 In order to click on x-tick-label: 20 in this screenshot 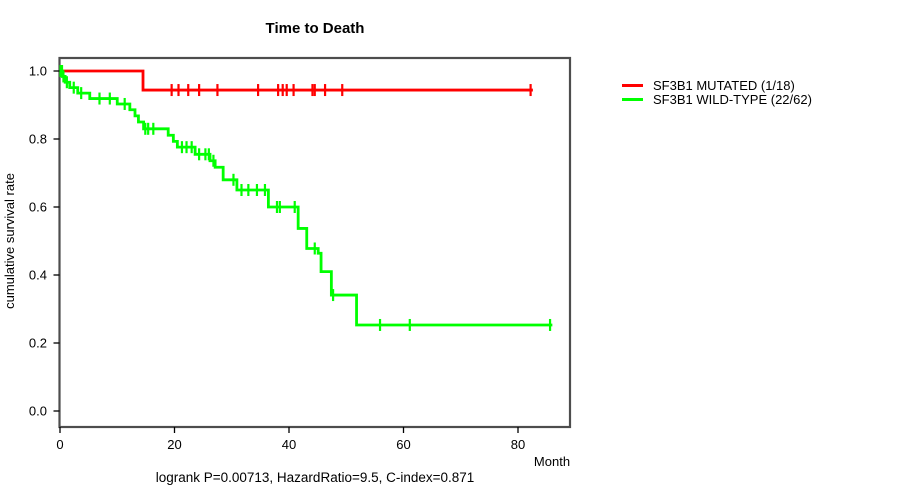, I will do `click(174, 444)`.